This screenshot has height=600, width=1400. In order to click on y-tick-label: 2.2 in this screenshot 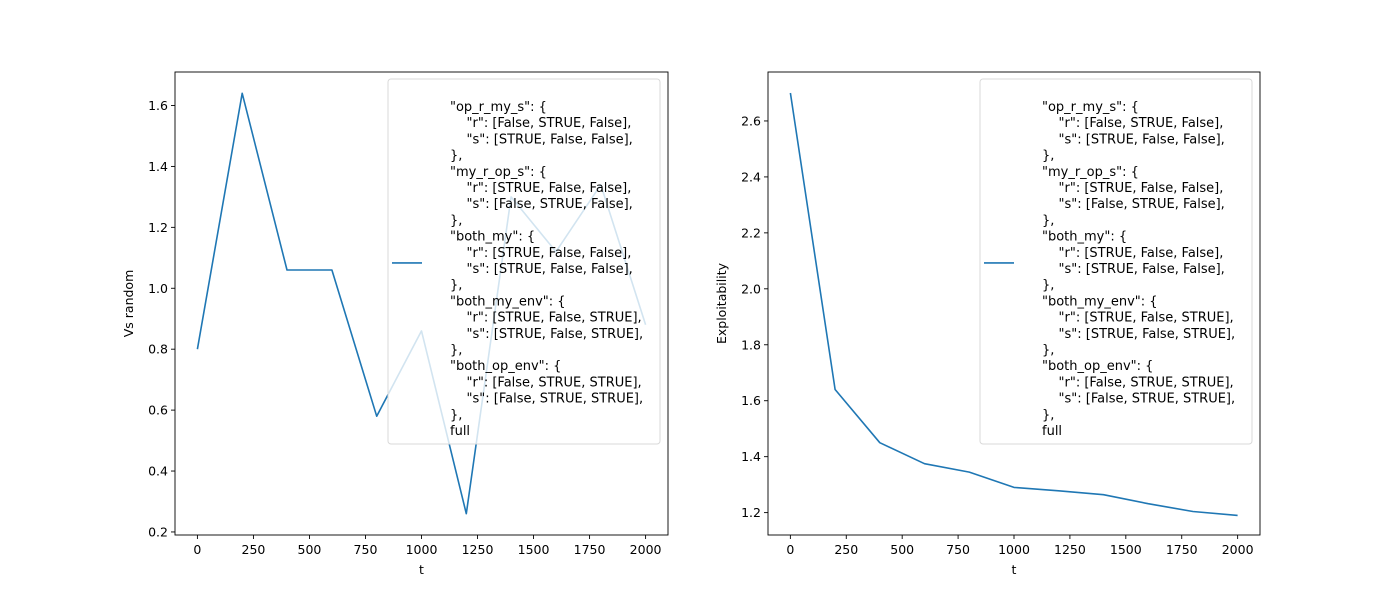, I will do `click(751, 232)`.